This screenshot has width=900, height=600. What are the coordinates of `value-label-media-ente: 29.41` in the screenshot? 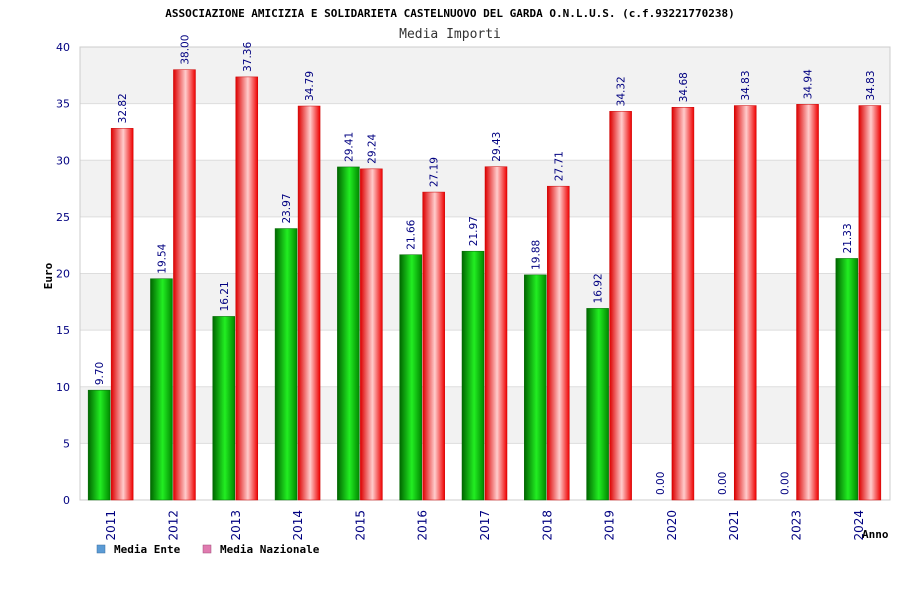 It's located at (349, 147).